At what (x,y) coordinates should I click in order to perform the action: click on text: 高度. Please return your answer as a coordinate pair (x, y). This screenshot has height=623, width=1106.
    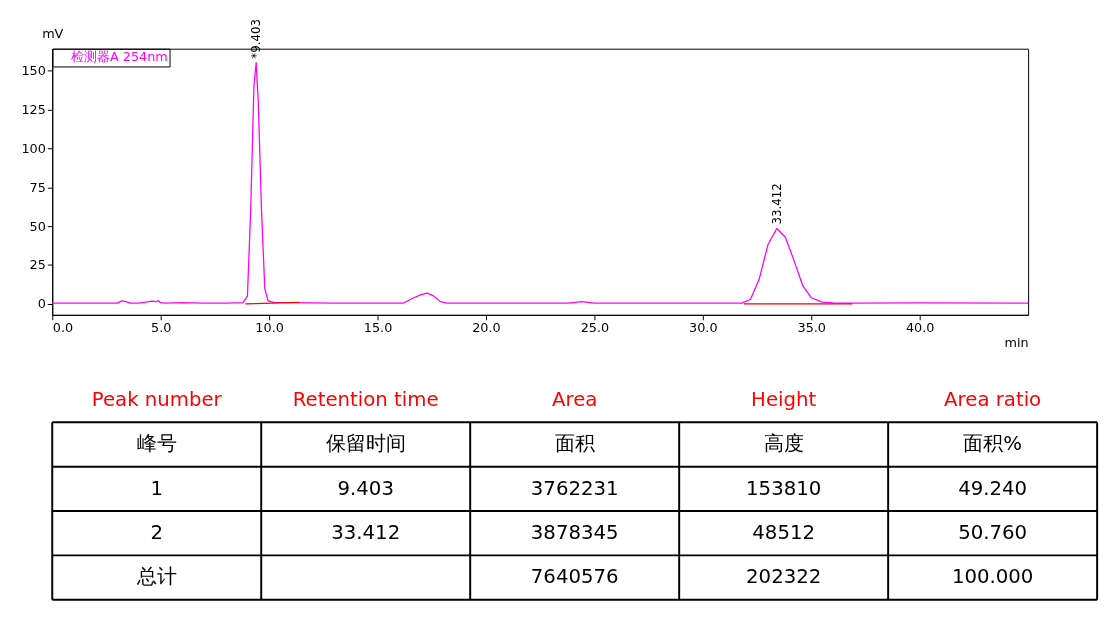
    Looking at the image, I should click on (783, 444).